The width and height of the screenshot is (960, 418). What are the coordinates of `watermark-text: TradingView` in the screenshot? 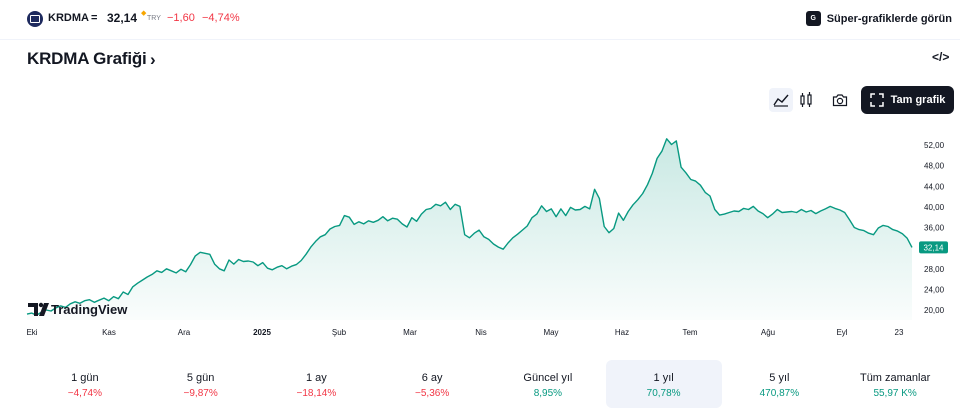 It's located at (89, 309).